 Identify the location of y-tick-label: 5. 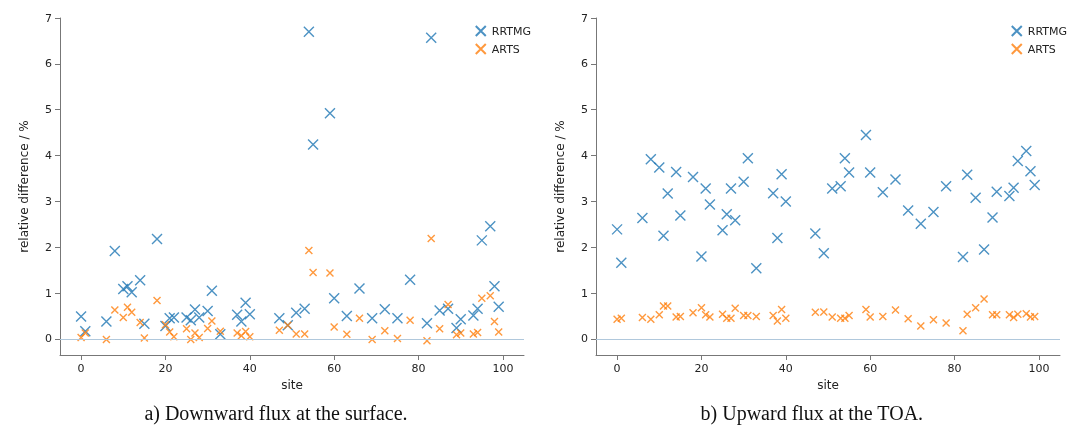
(584, 110).